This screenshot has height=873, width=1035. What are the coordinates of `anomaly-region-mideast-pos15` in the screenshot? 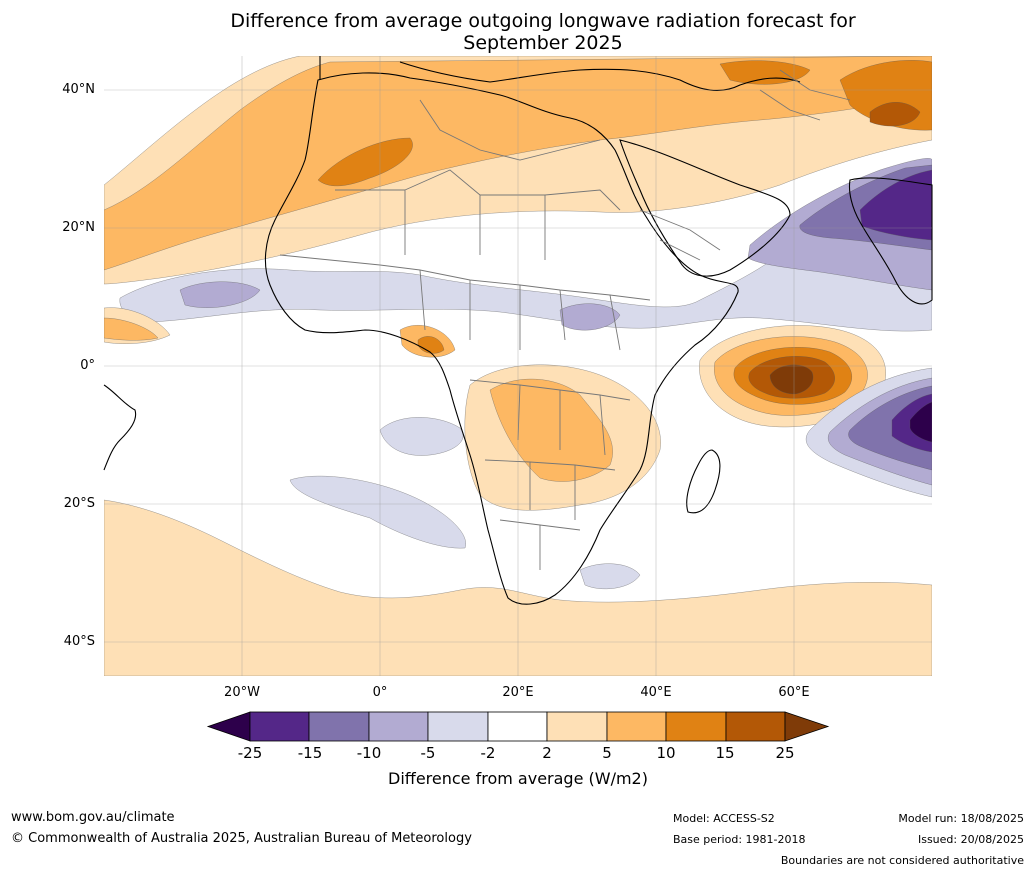 It's located at (895, 114).